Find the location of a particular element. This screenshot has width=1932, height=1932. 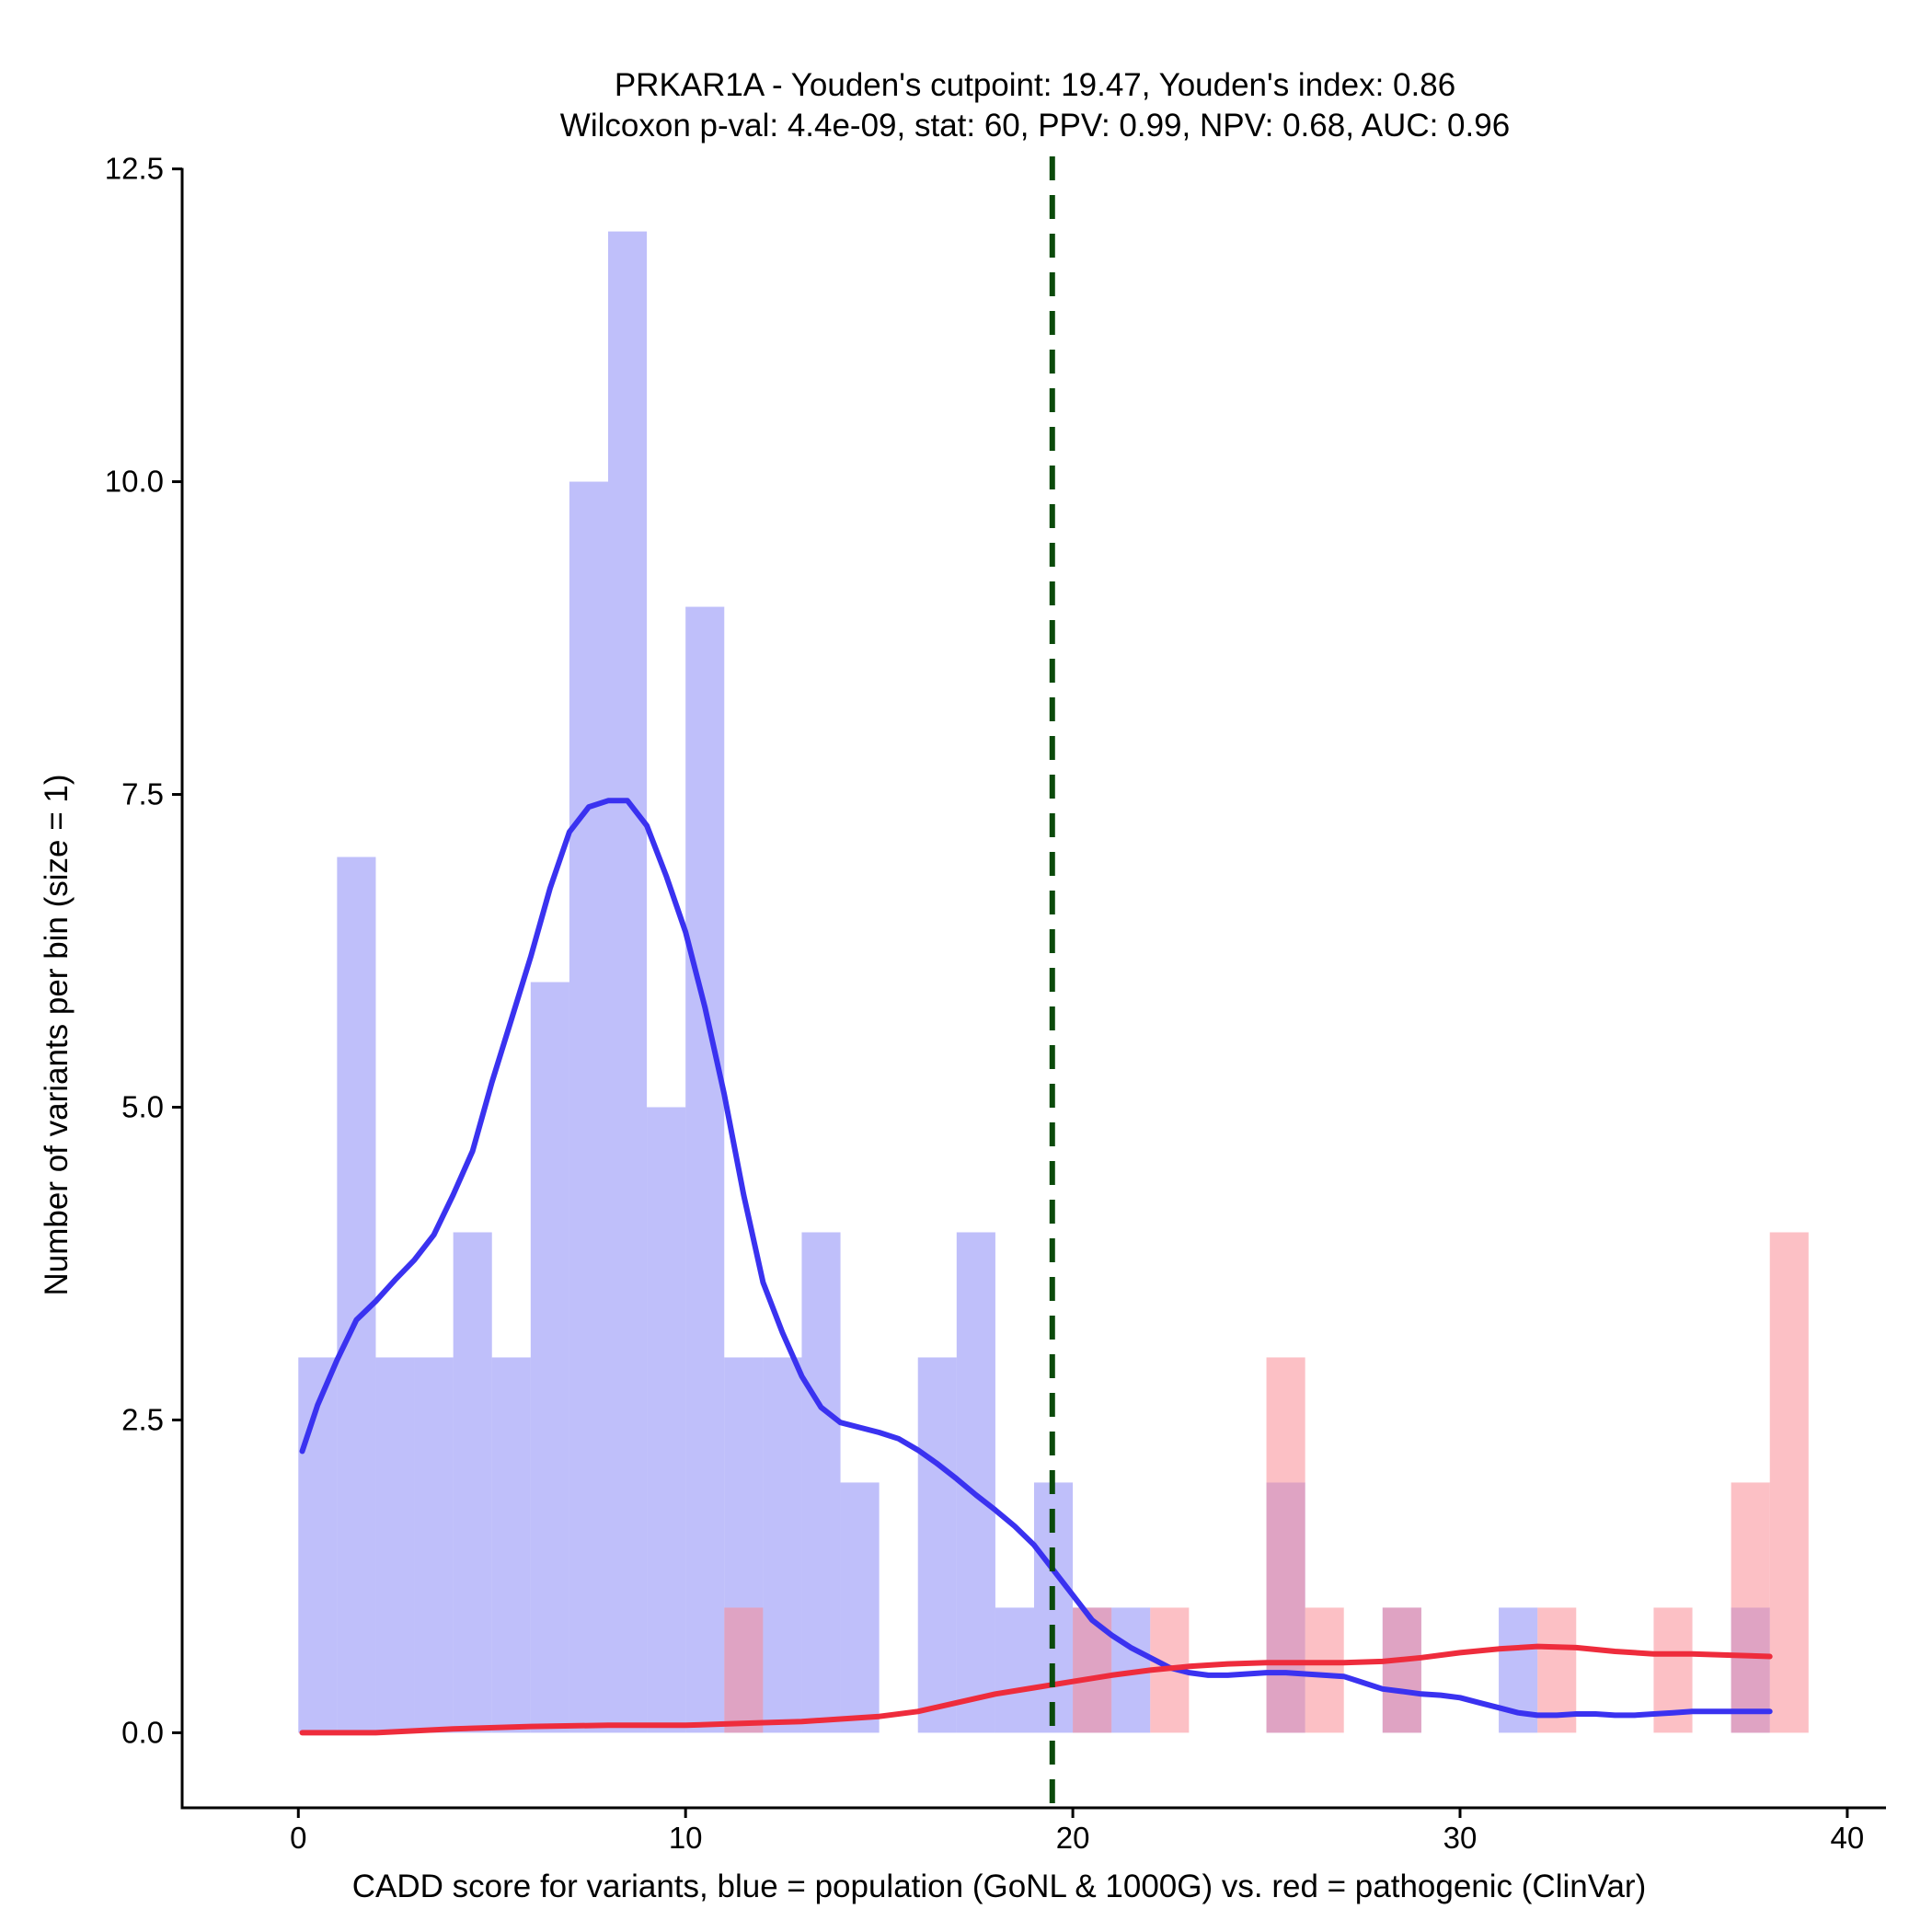

x-tick-label: 0 is located at coordinates (298, 1838).